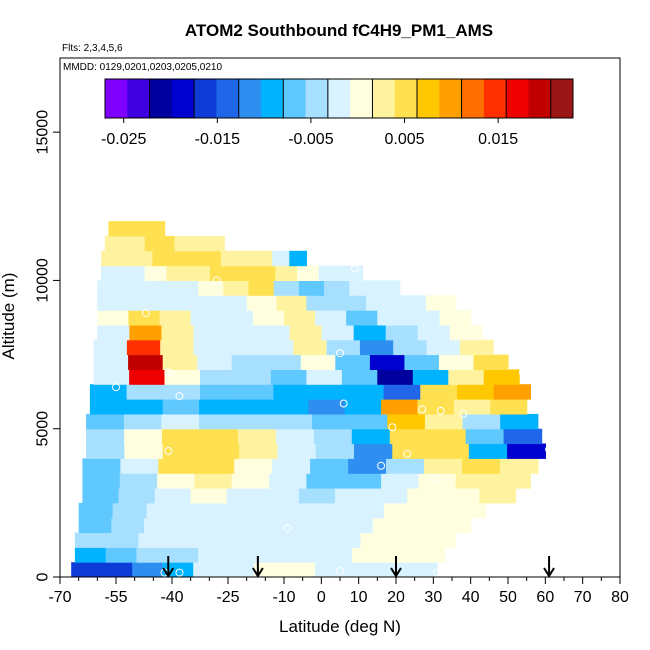  Describe the element at coordinates (396, 597) in the screenshot. I see `x-tick-label: 20` at that location.